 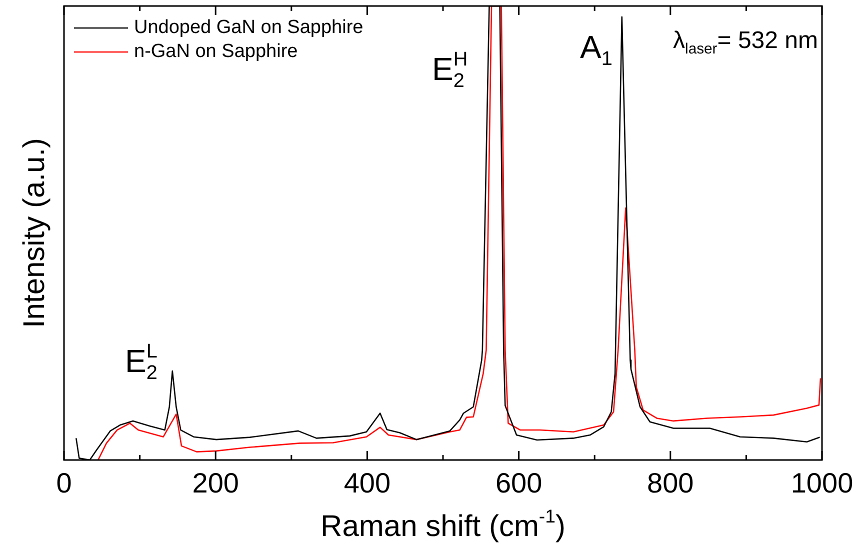 I want to click on y-axis-title: Intensity (a.u.), so click(x=34, y=233).